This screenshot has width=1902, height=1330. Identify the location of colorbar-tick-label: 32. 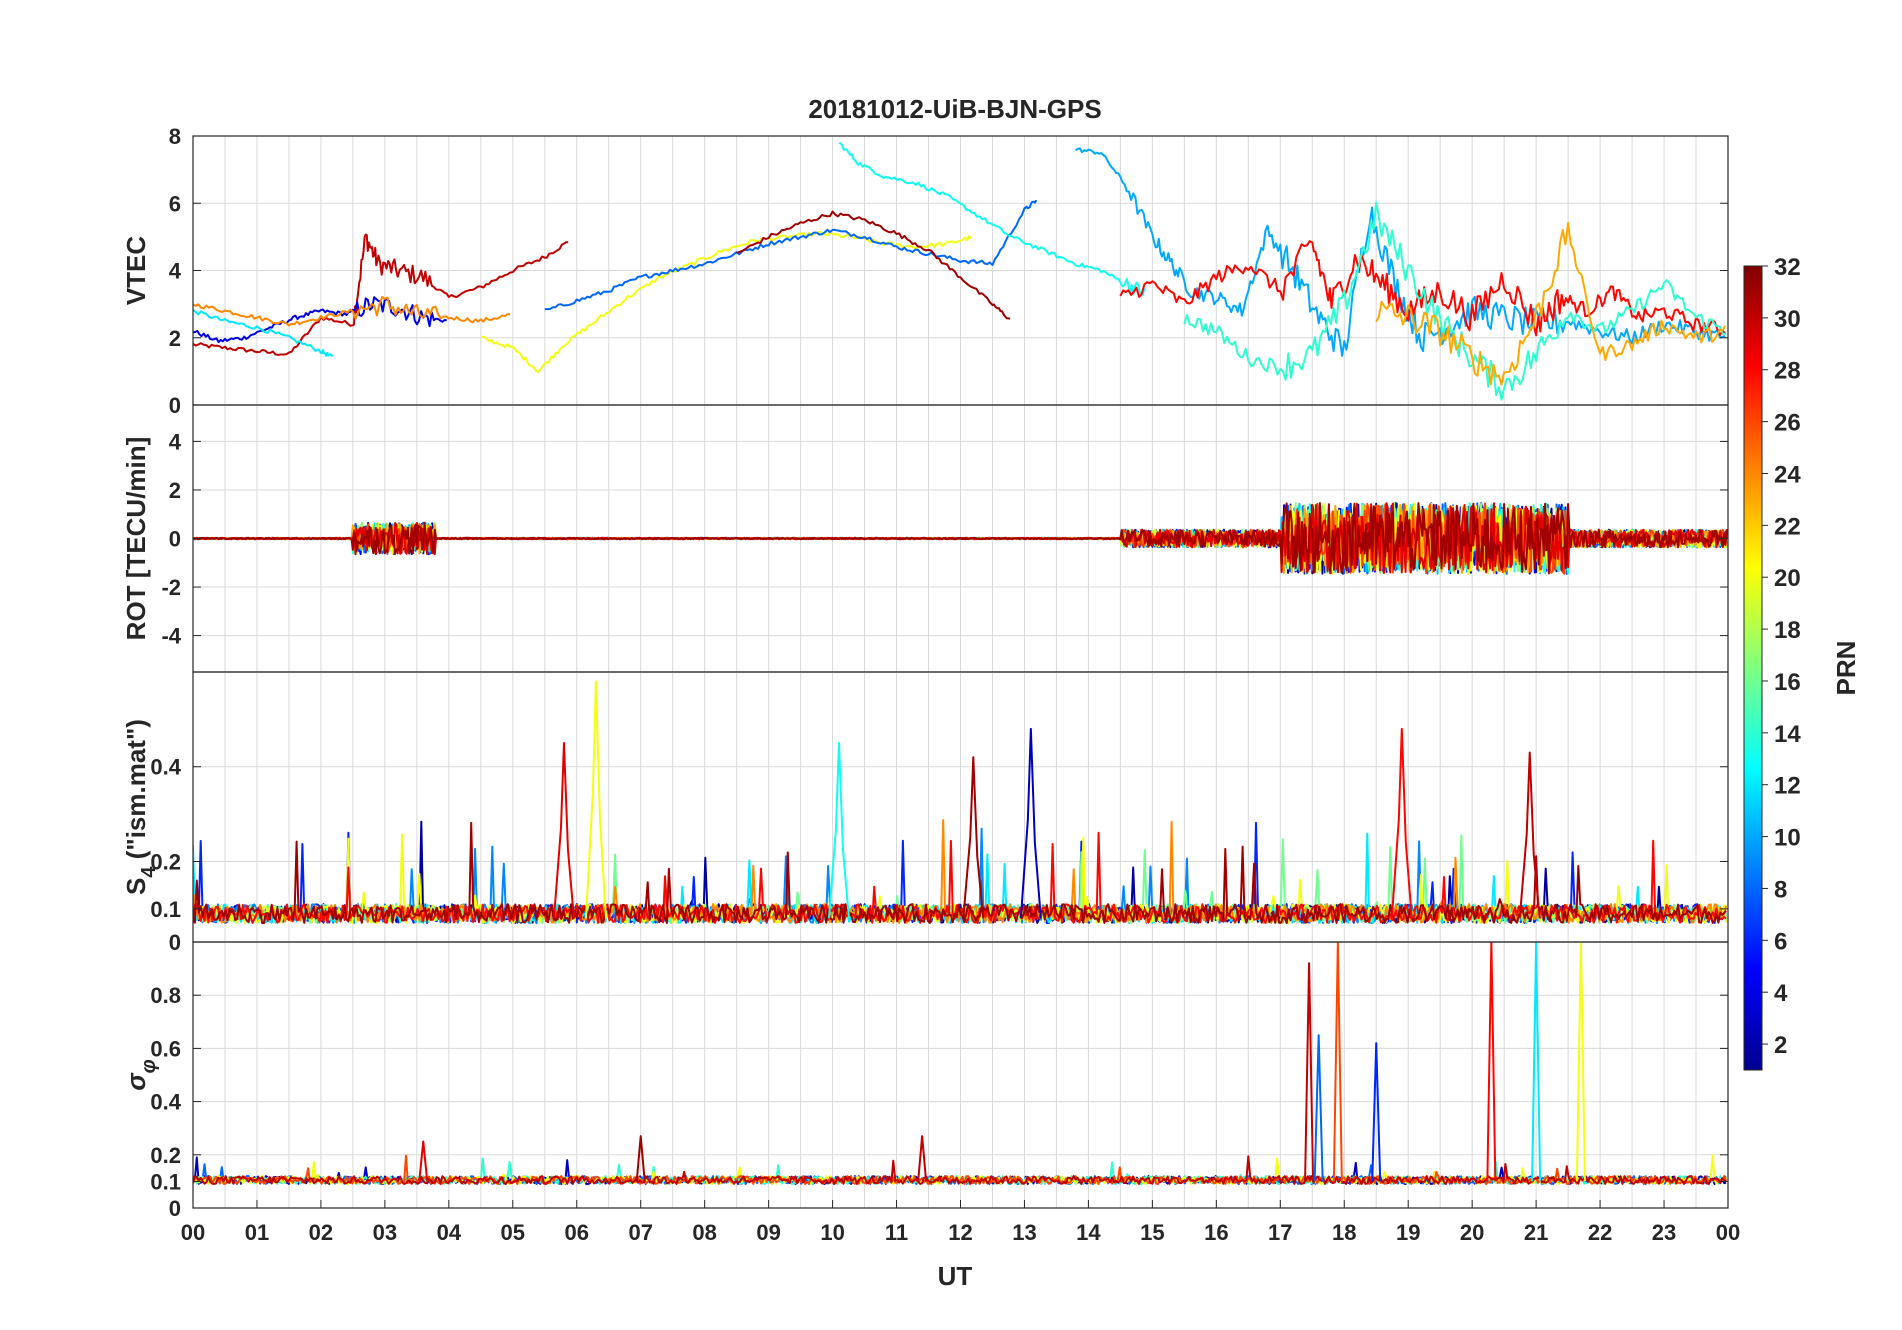
(1787, 267).